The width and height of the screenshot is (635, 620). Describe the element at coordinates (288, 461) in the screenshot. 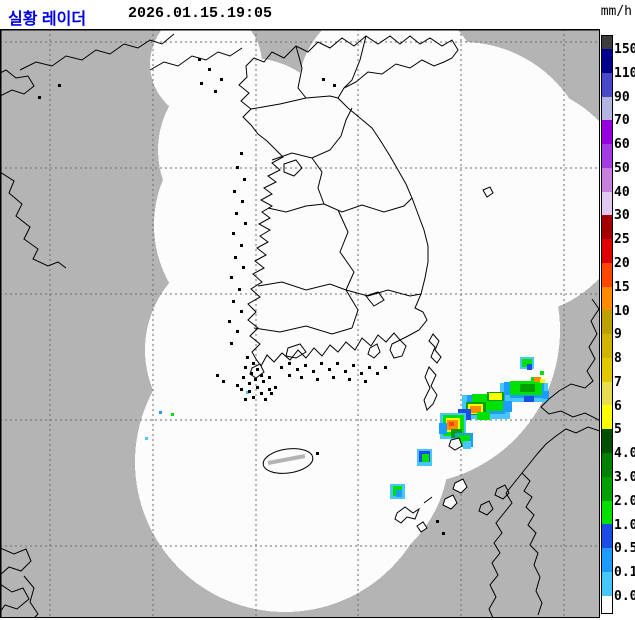

I see `jeju-island` at that location.